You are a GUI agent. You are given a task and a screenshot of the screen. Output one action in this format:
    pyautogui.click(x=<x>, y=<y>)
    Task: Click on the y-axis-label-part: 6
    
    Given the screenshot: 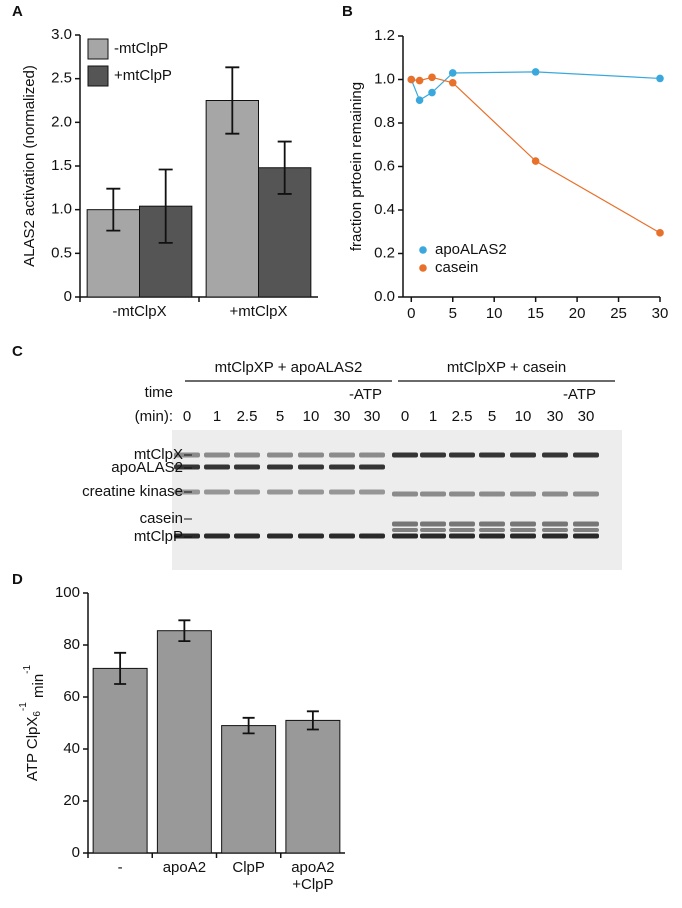 What is the action you would take?
    pyautogui.click(x=37, y=714)
    